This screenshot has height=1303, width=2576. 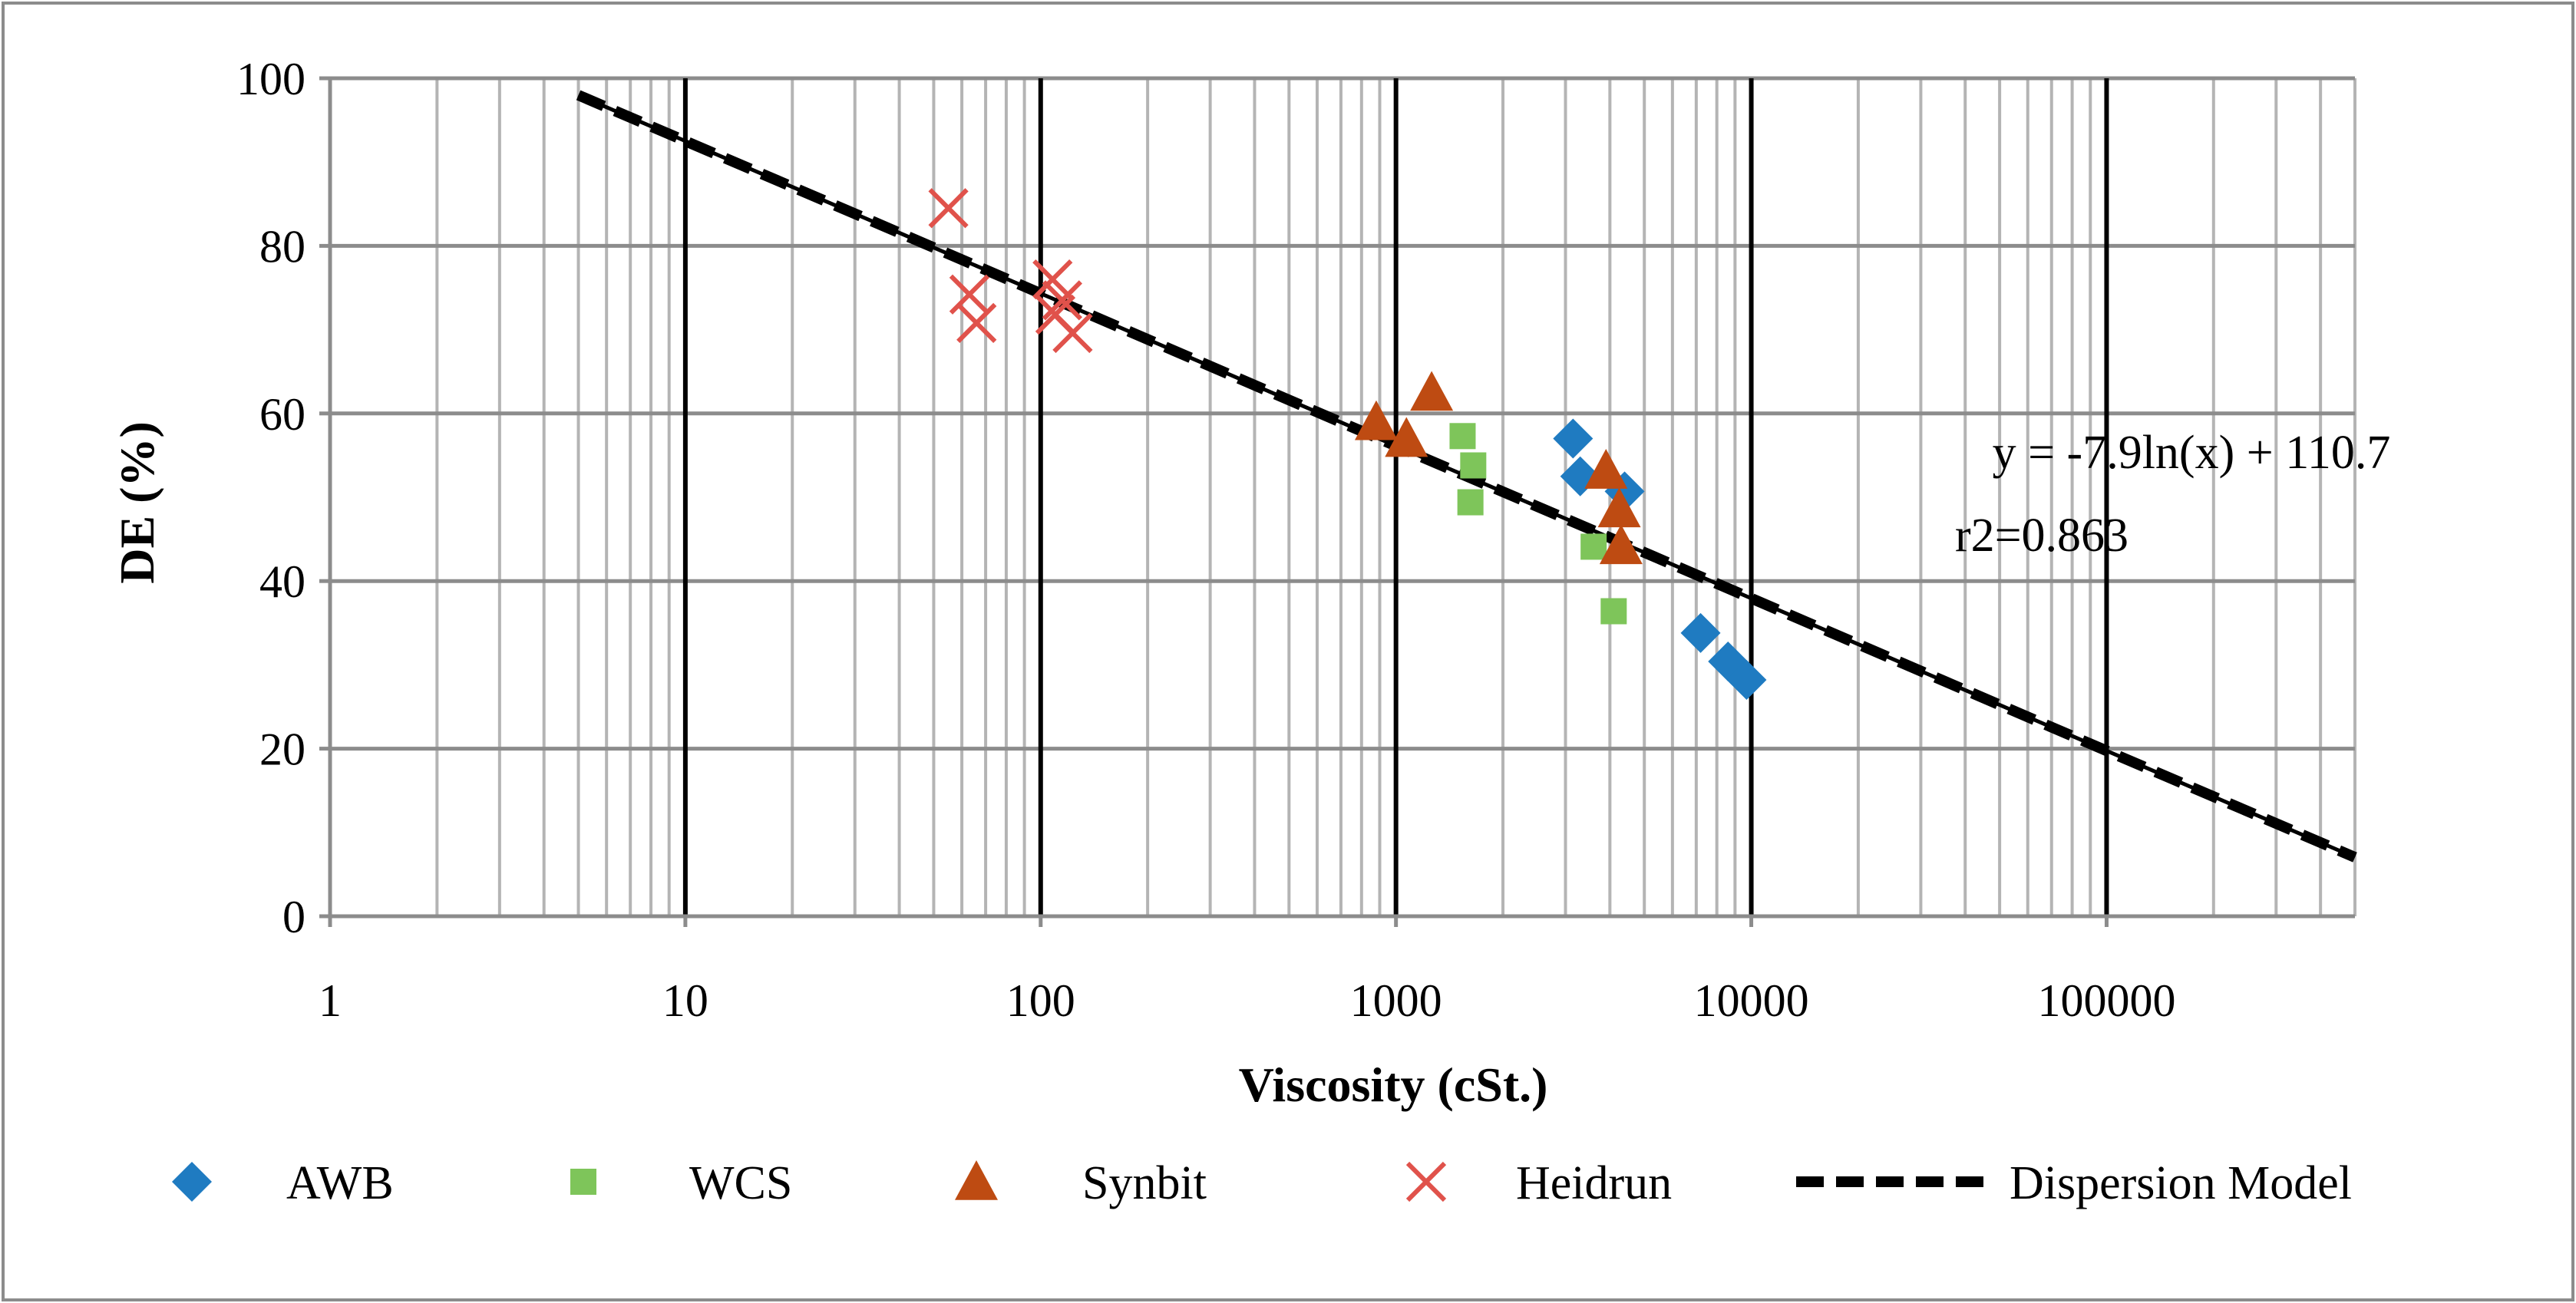 What do you see at coordinates (330, 1001) in the screenshot?
I see `x-tick-label: 1` at bounding box center [330, 1001].